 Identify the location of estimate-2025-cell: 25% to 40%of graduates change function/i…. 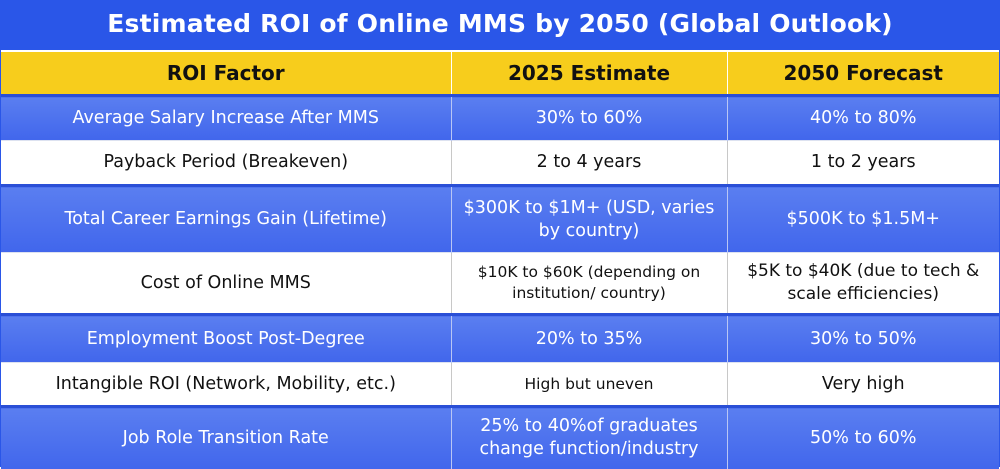
(589, 437).